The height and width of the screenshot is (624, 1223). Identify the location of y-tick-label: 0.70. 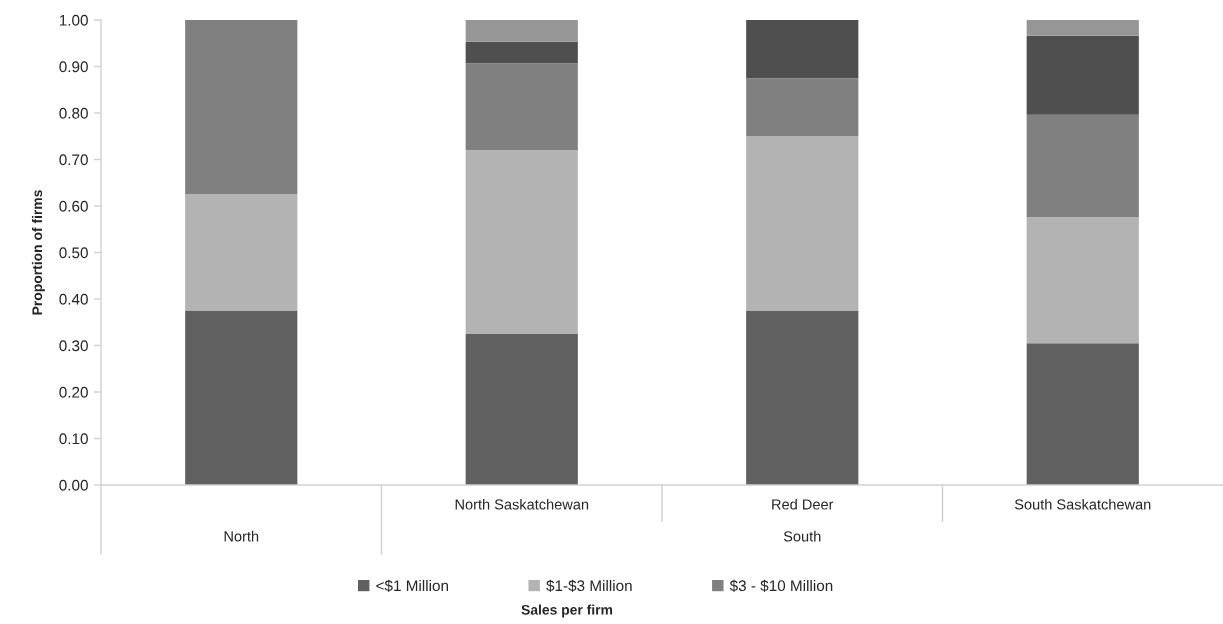
(73, 160).